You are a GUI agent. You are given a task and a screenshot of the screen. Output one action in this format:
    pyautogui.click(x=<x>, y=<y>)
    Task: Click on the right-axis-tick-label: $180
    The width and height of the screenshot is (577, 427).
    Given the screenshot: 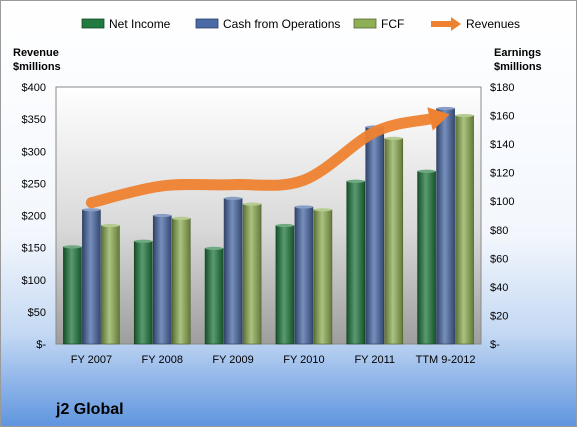 What is the action you would take?
    pyautogui.click(x=502, y=88)
    